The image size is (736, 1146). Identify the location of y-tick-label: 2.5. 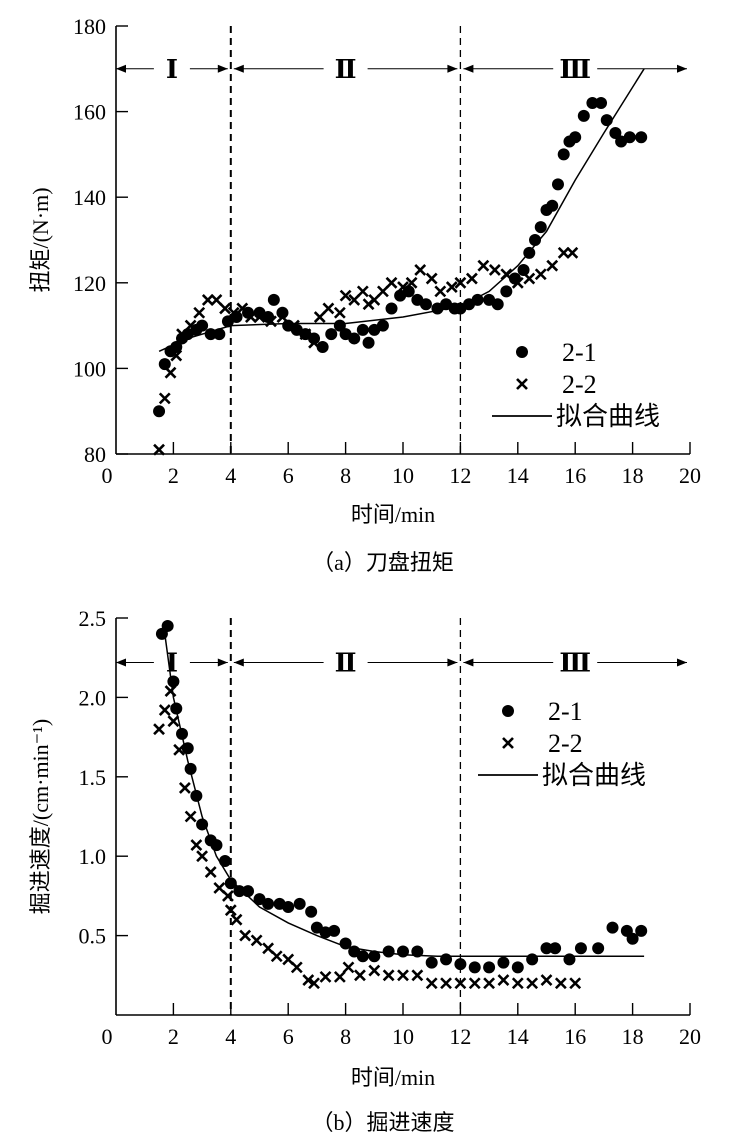
(93, 618).